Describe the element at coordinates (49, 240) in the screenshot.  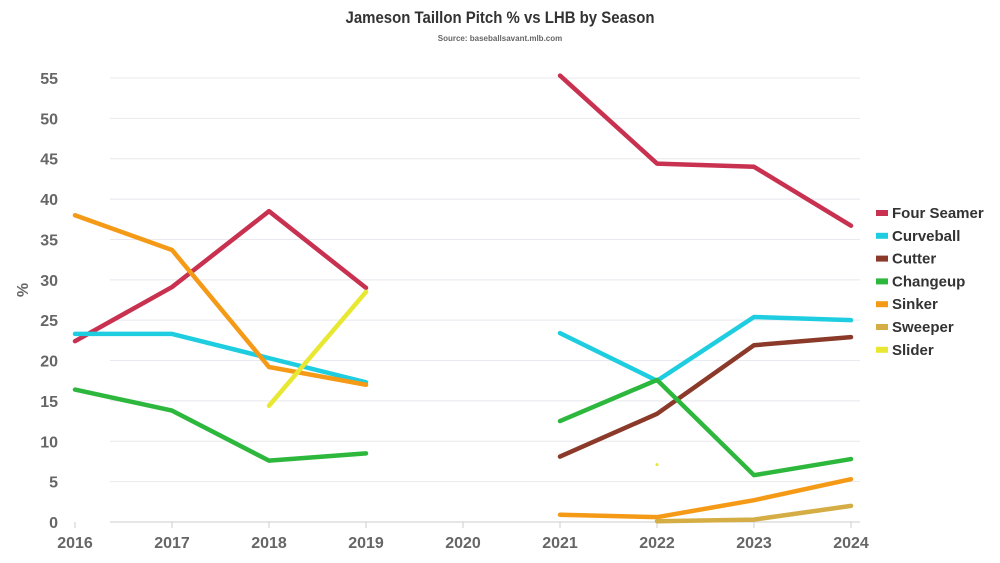
I see `y-tick-label: 35` at that location.